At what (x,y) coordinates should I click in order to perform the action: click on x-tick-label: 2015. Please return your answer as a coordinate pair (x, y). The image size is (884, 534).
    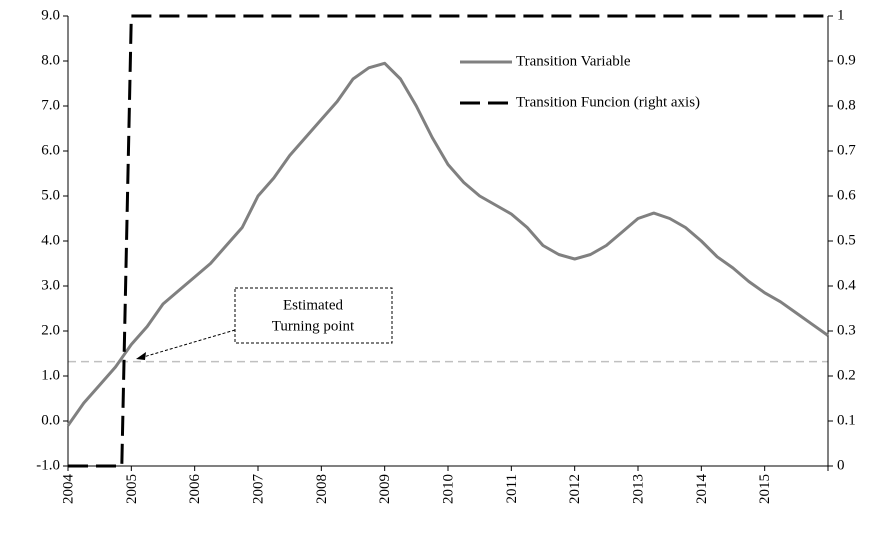
    Looking at the image, I should click on (765, 489).